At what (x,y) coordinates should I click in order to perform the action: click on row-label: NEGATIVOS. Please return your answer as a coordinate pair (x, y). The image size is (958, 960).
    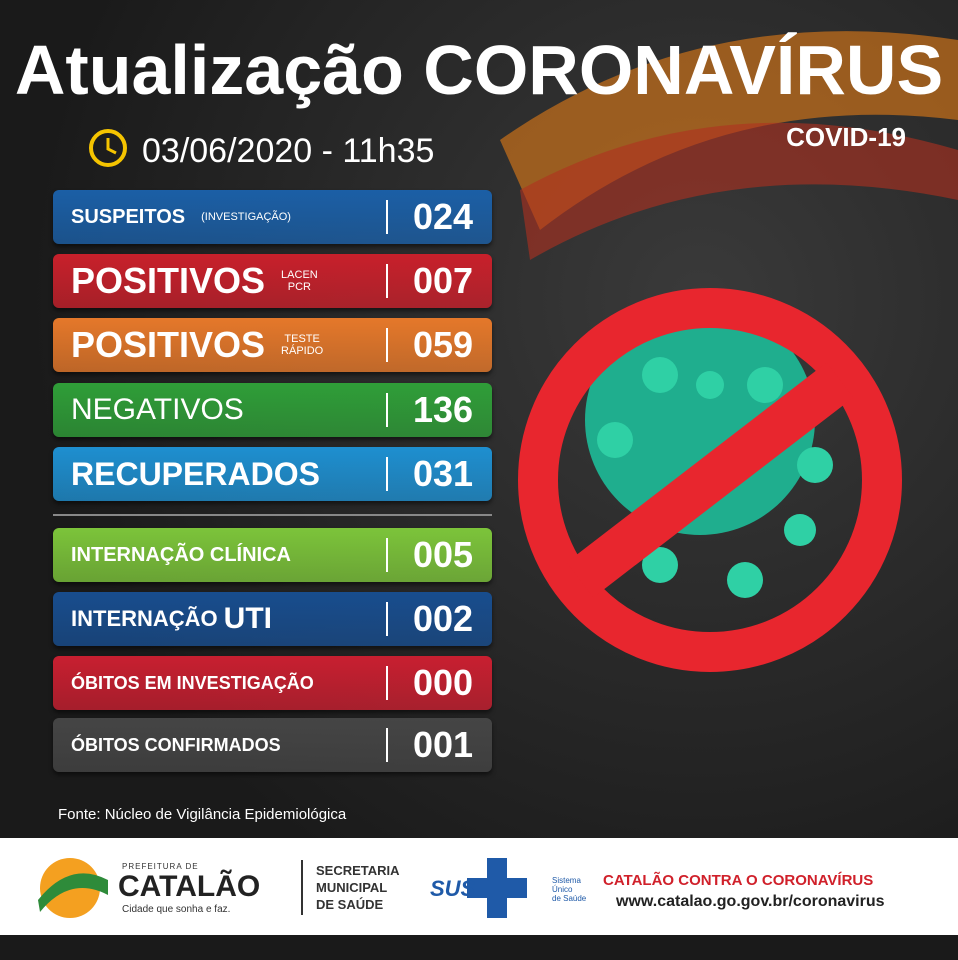
    Looking at the image, I should click on (157, 409).